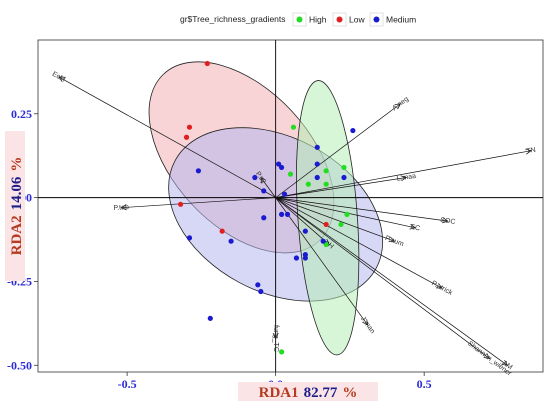 The width and height of the screenshot is (550, 408). I want to click on x-axis-title-text: RDA1 82.77%, so click(308, 393).